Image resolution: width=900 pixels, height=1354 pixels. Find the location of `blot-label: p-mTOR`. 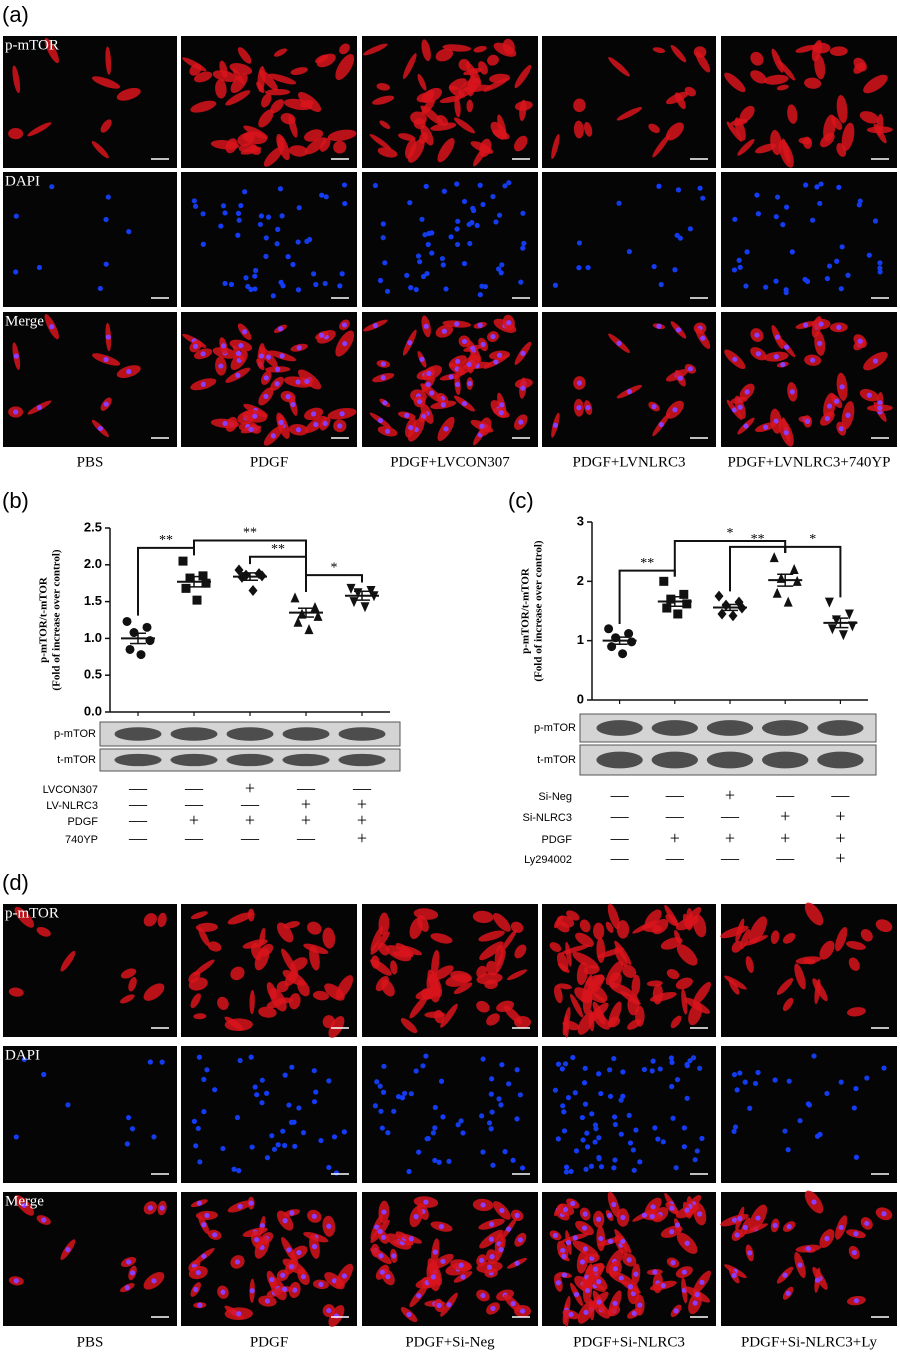

blot-label: p-mTOR is located at coordinates (75, 734).